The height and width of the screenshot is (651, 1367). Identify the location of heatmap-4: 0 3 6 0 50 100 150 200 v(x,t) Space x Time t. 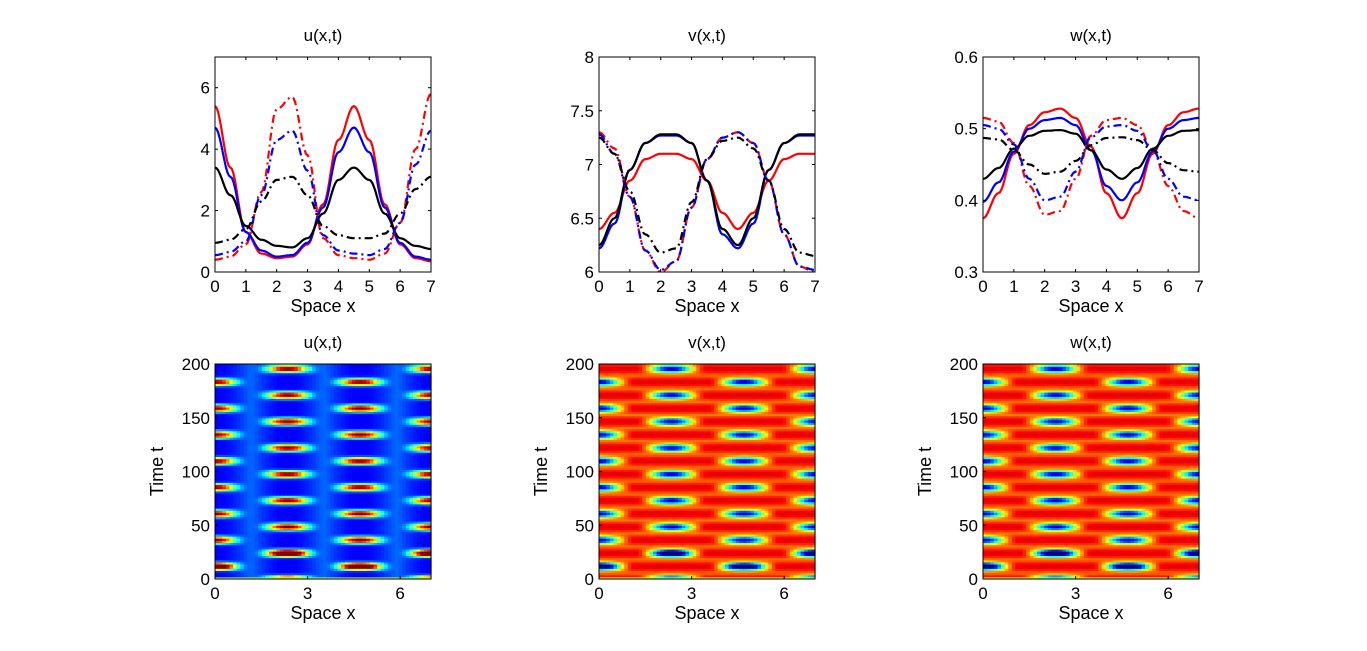
(673, 478).